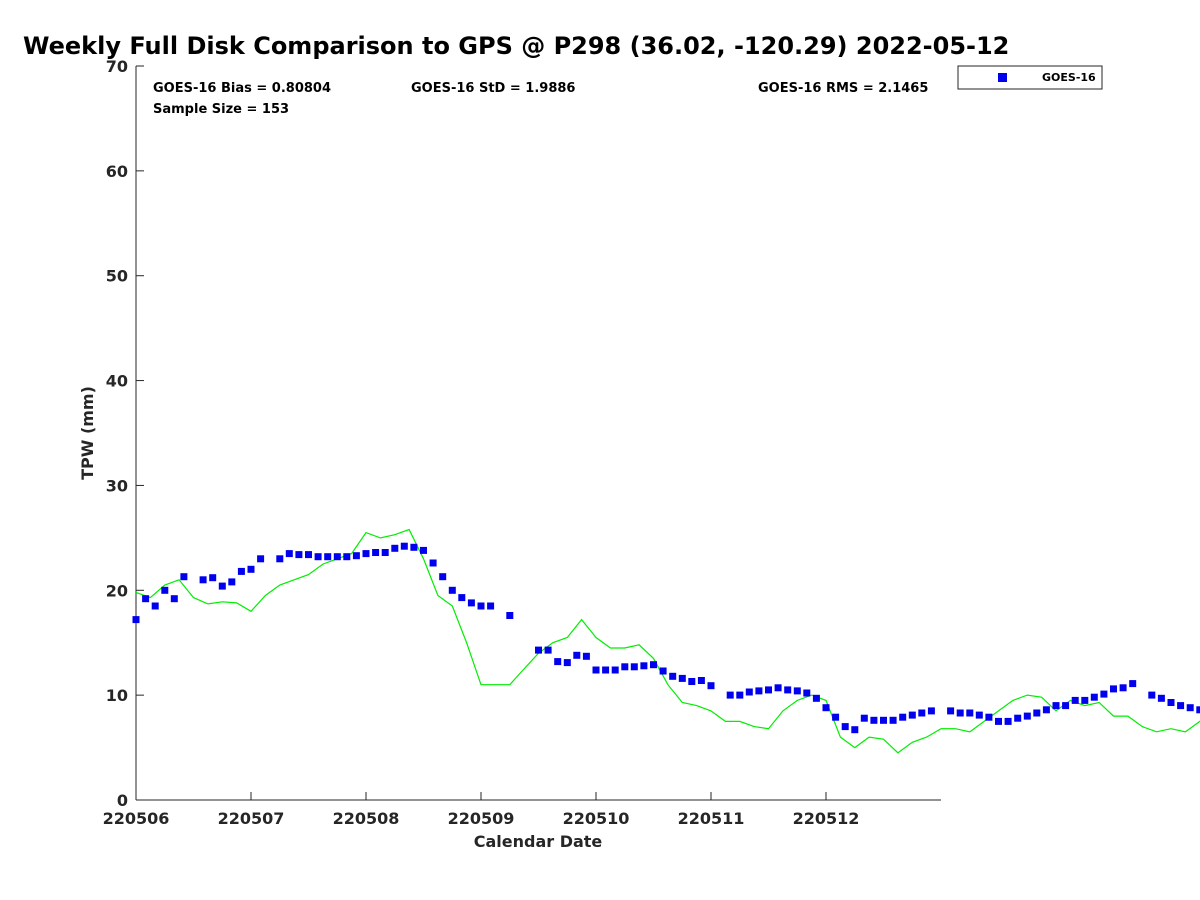 The height and width of the screenshot is (900, 1200). What do you see at coordinates (242, 88) in the screenshot?
I see `bias-stat: GOES-16 Bias = 0.80804` at bounding box center [242, 88].